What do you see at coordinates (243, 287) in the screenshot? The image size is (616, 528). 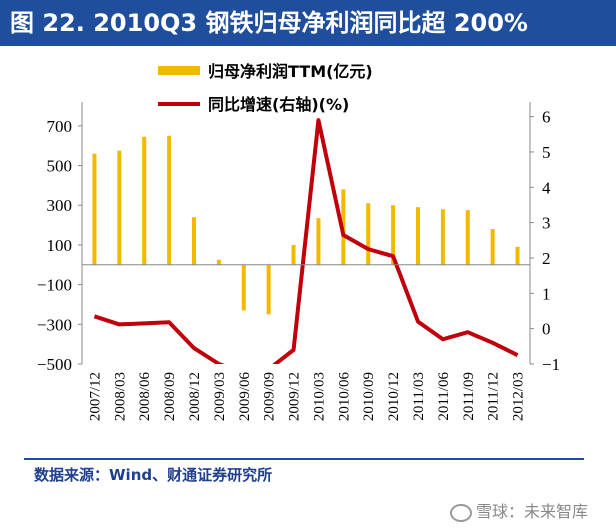 I see `bar-2009/06` at bounding box center [243, 287].